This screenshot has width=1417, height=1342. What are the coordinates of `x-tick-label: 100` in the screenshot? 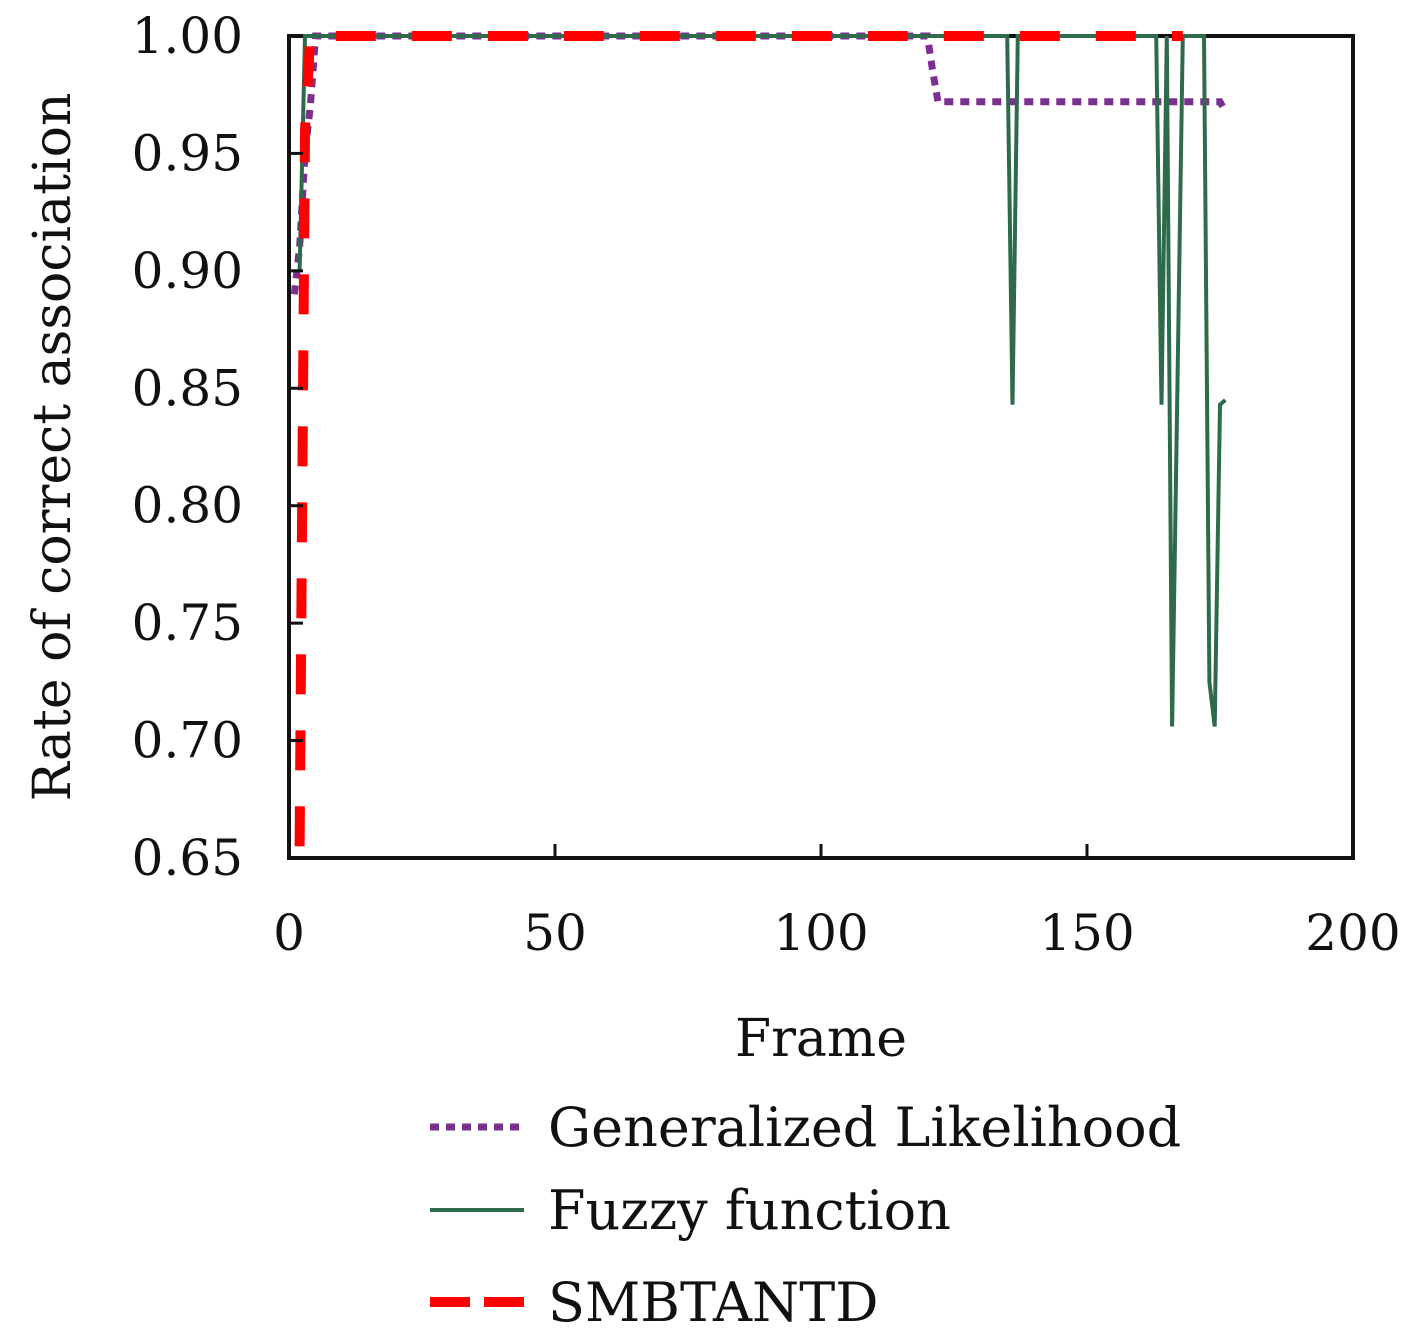 It's located at (820, 933).